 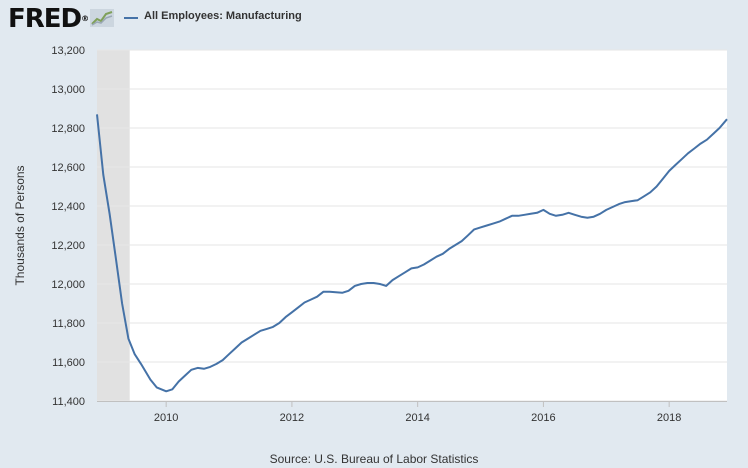 I want to click on logo-text: FRED, so click(x=45, y=19).